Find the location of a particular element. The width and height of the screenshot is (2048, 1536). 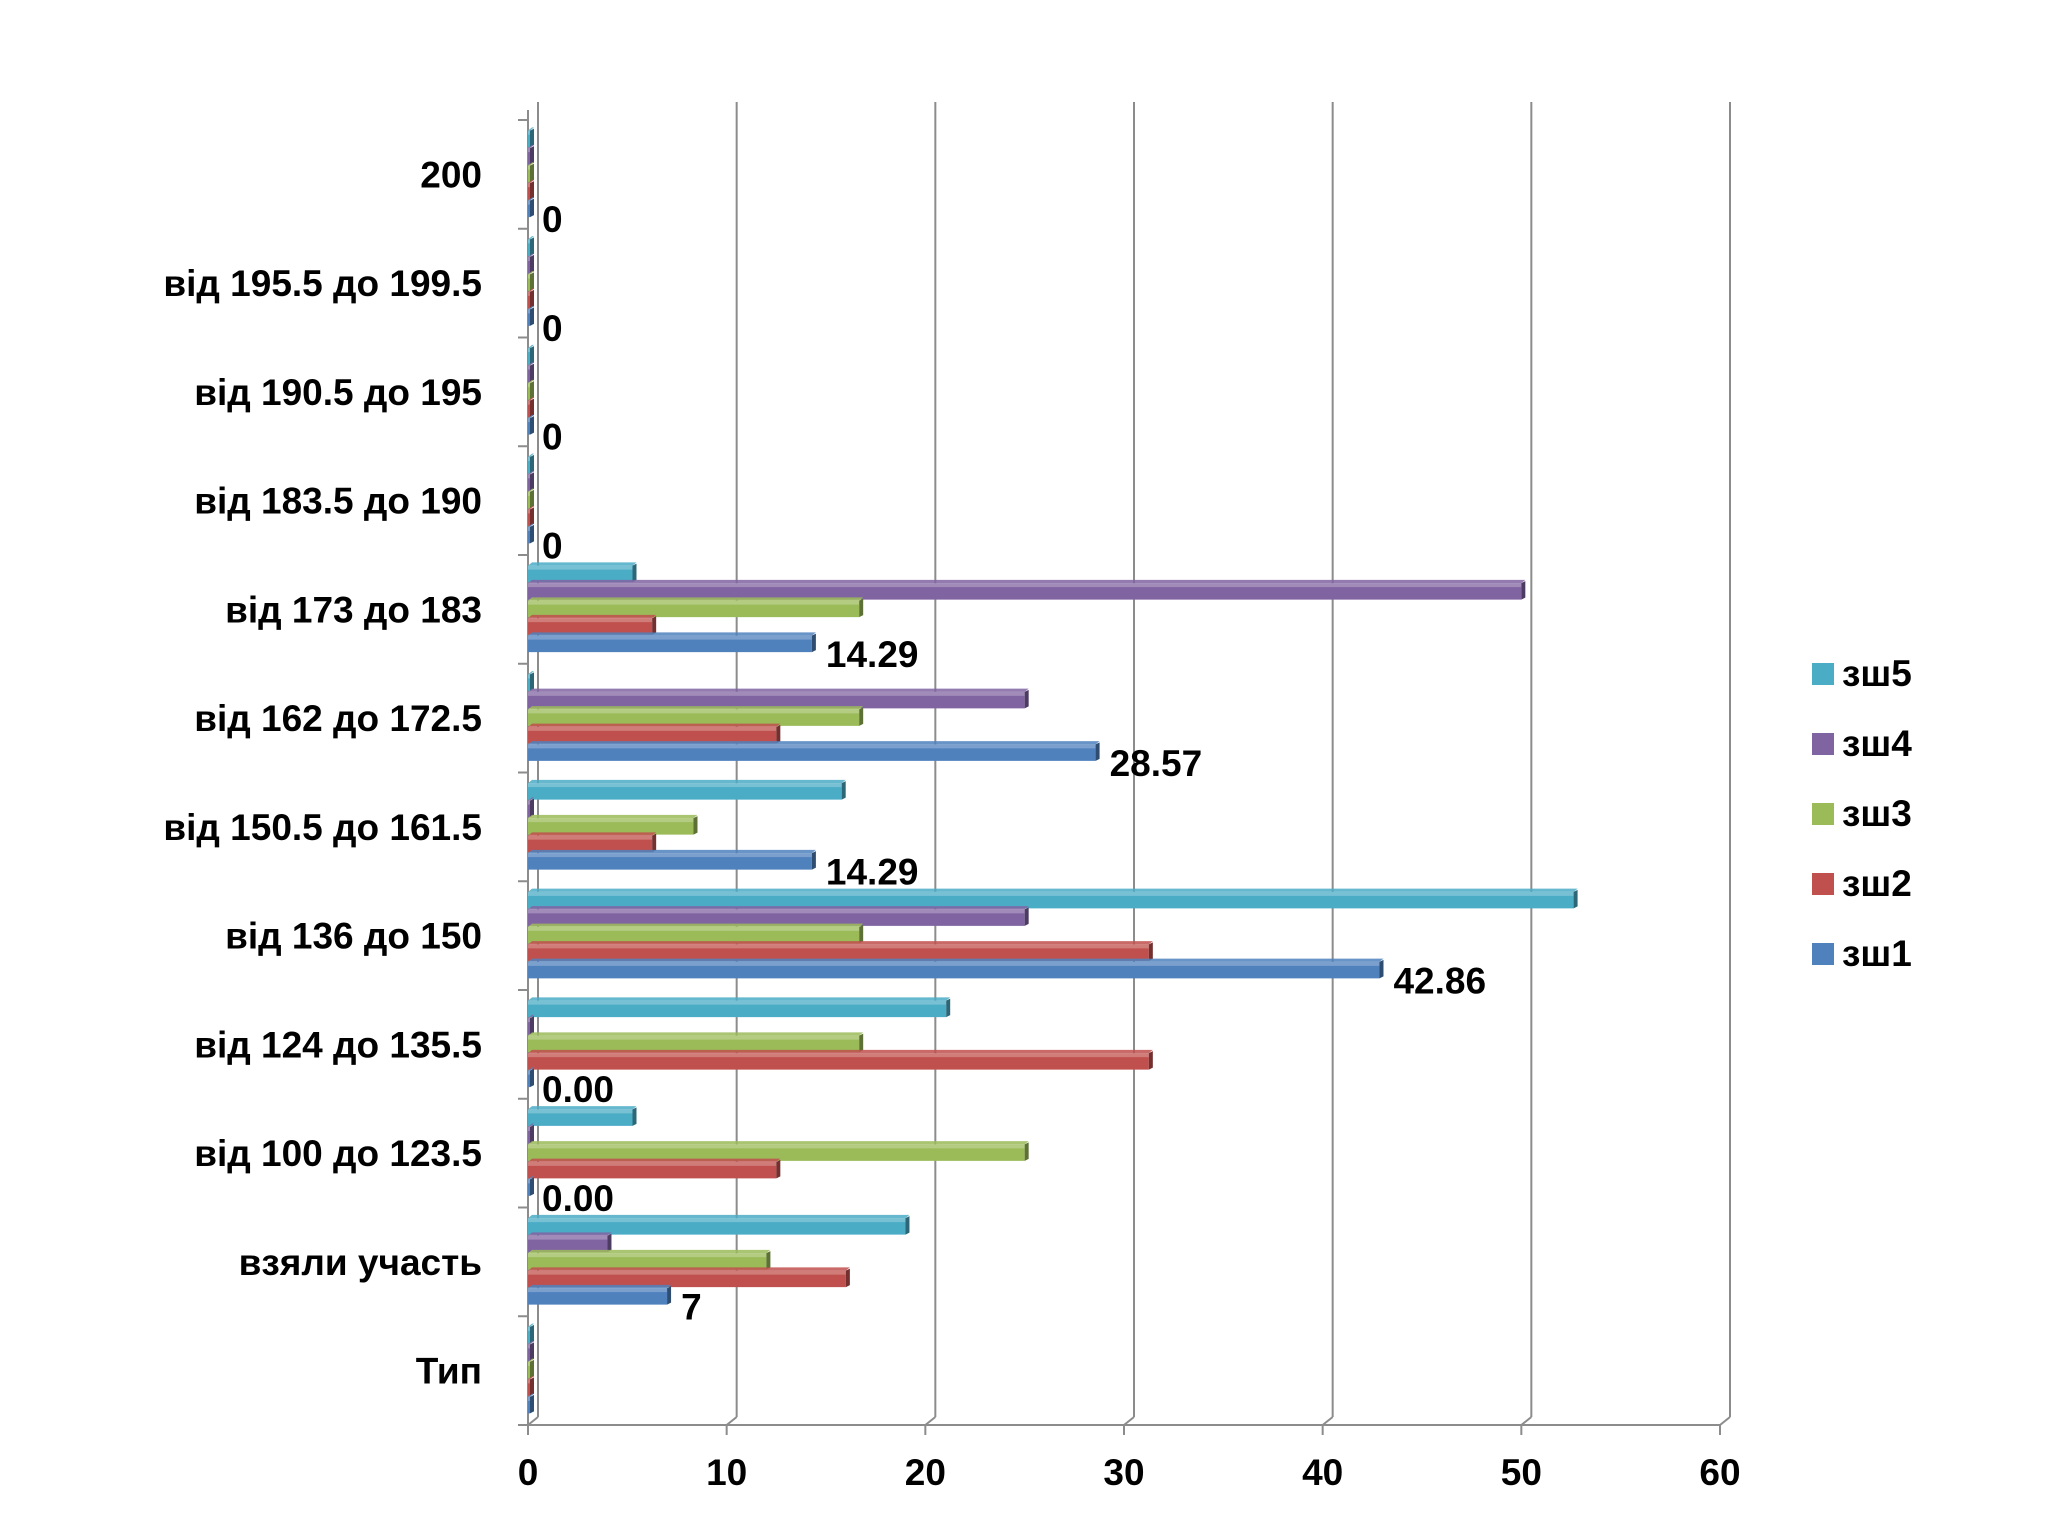

legend-swatch-зш3 is located at coordinates (1823, 814).